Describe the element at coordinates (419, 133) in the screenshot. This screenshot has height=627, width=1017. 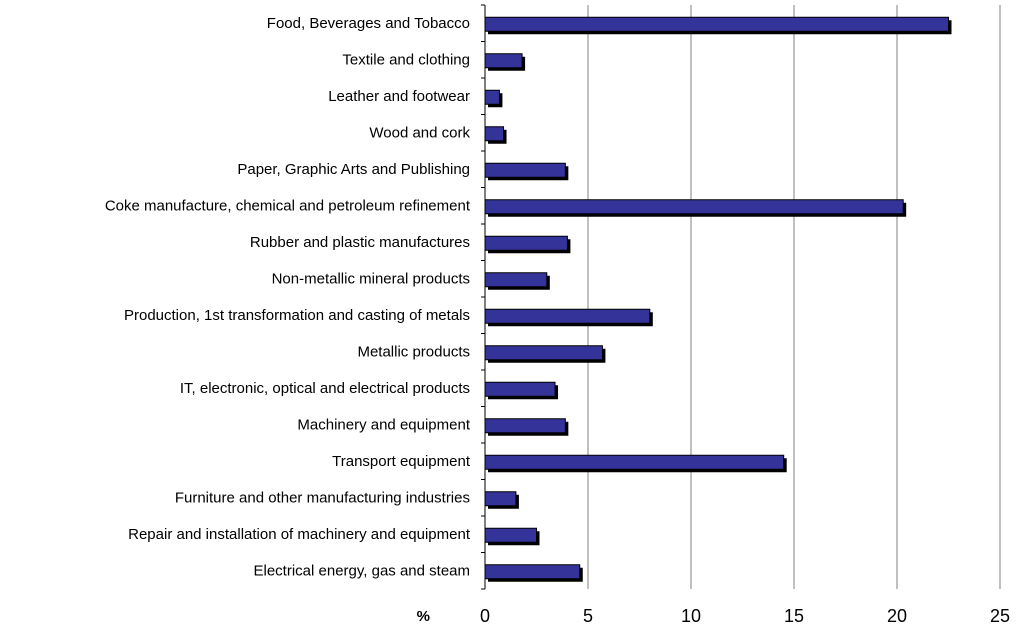
I see `y-tick-label: Wood and cork` at that location.